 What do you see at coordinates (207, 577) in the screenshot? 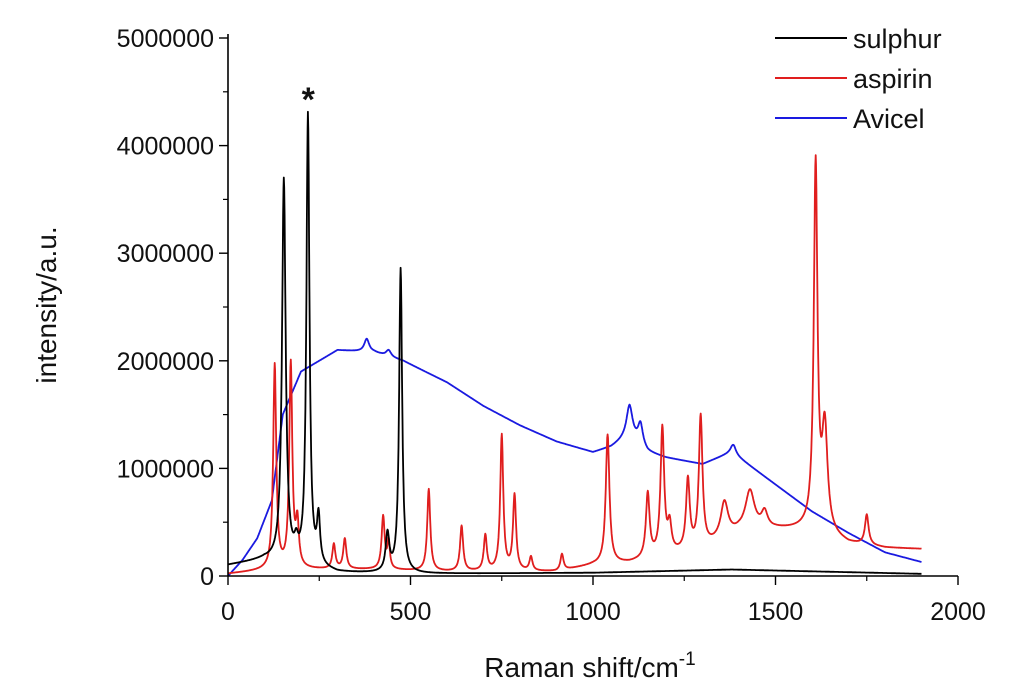
I see `y-tick-label: 0` at bounding box center [207, 577].